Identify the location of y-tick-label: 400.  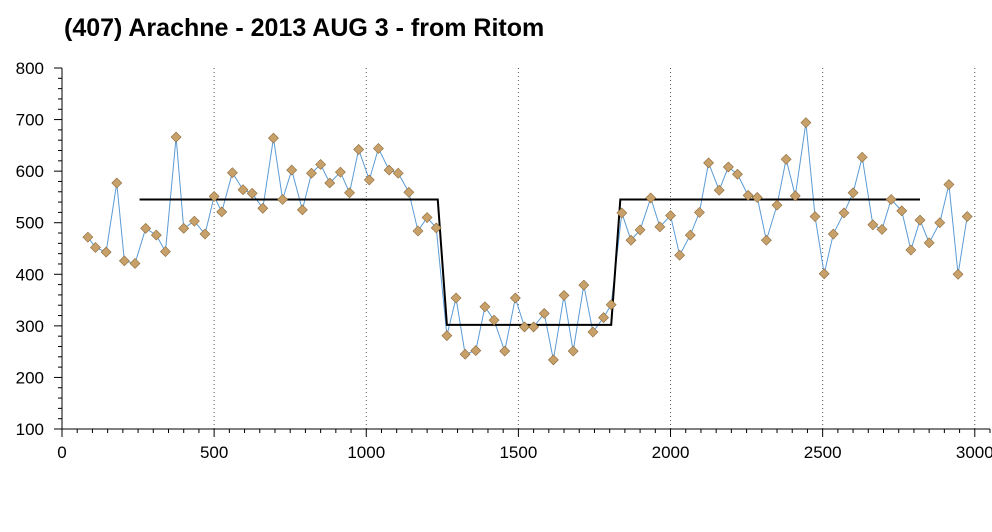
(30, 274).